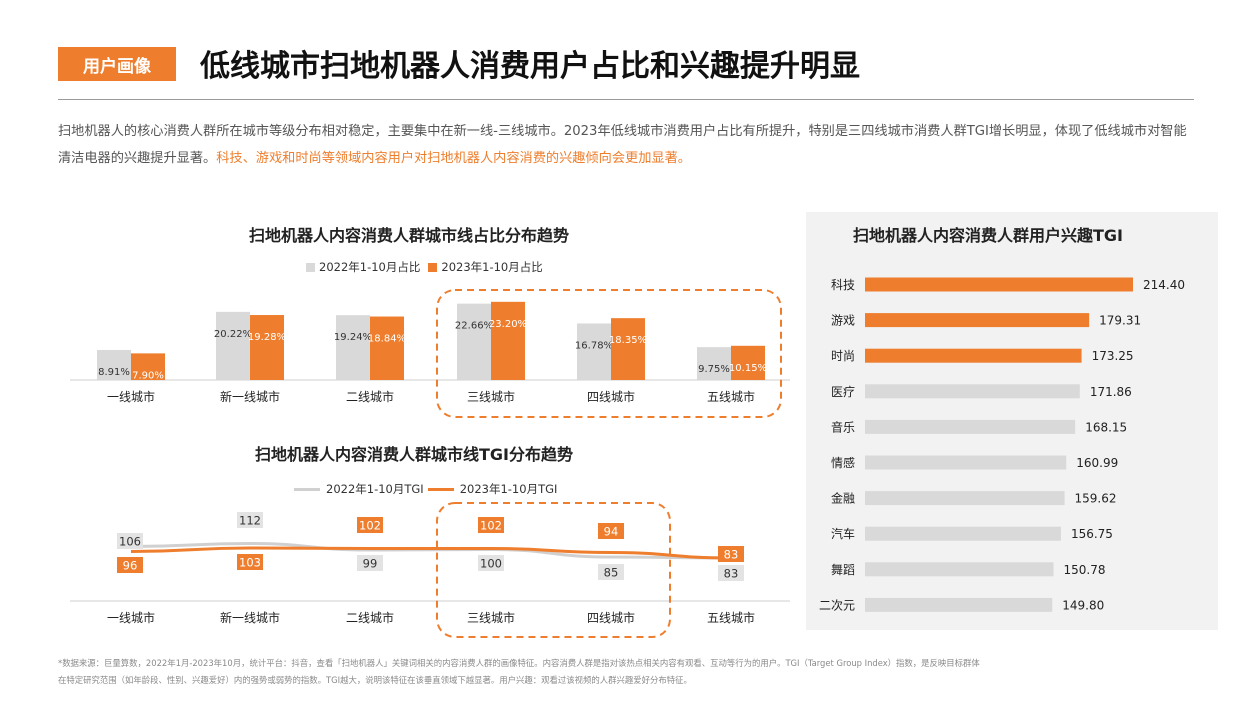 This screenshot has width=1250, height=703. I want to click on interest-value-label: 171.86, so click(1111, 392).